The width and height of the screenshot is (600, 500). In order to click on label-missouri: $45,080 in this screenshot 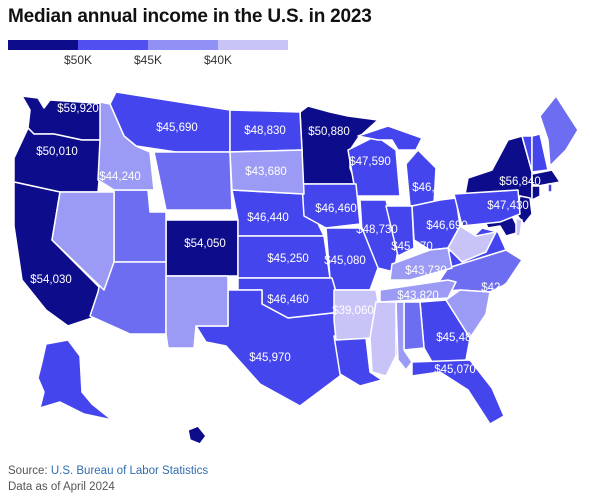, I will do `click(345, 261)`.